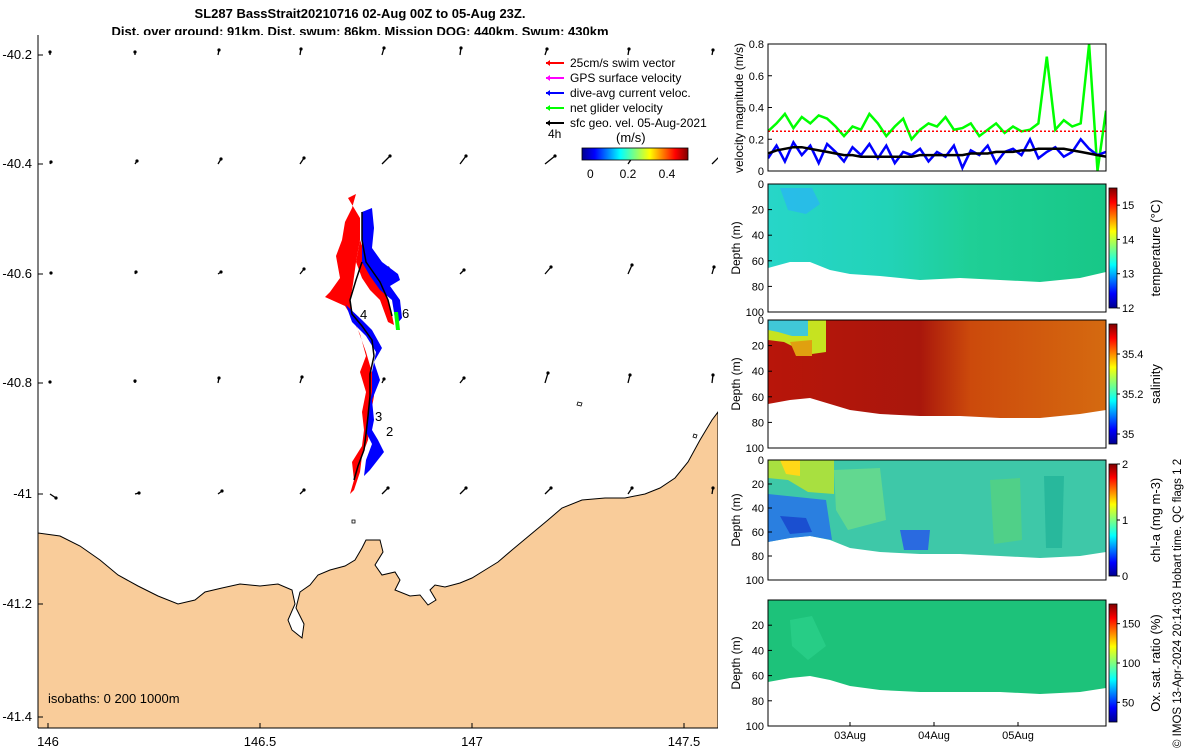 This screenshot has height=750, width=1200. What do you see at coordinates (630, 93) in the screenshot?
I see `legend-label: dive-avg current veloc.` at bounding box center [630, 93].